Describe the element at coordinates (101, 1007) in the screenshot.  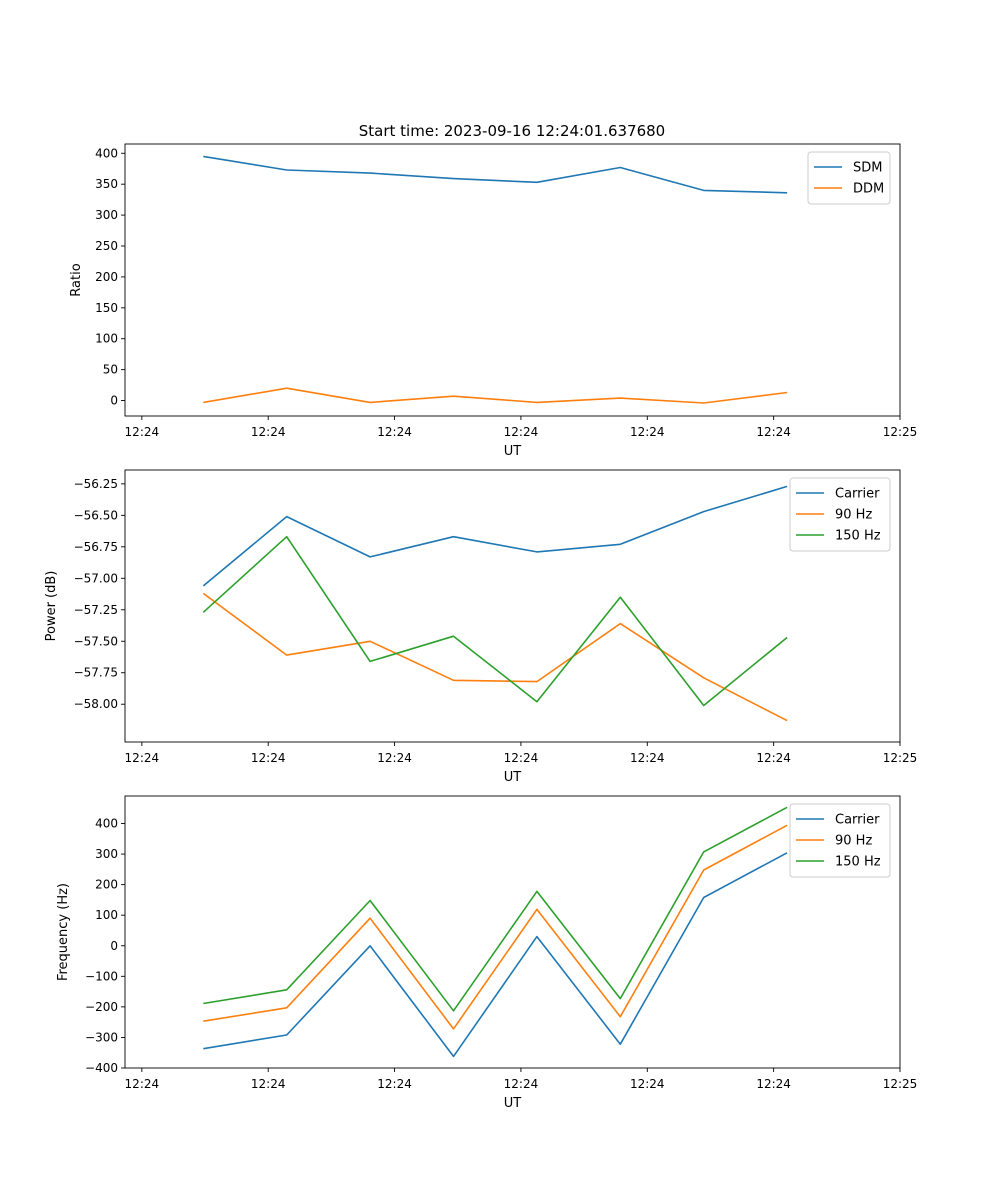
I see `y-tick-label: −200` at that location.